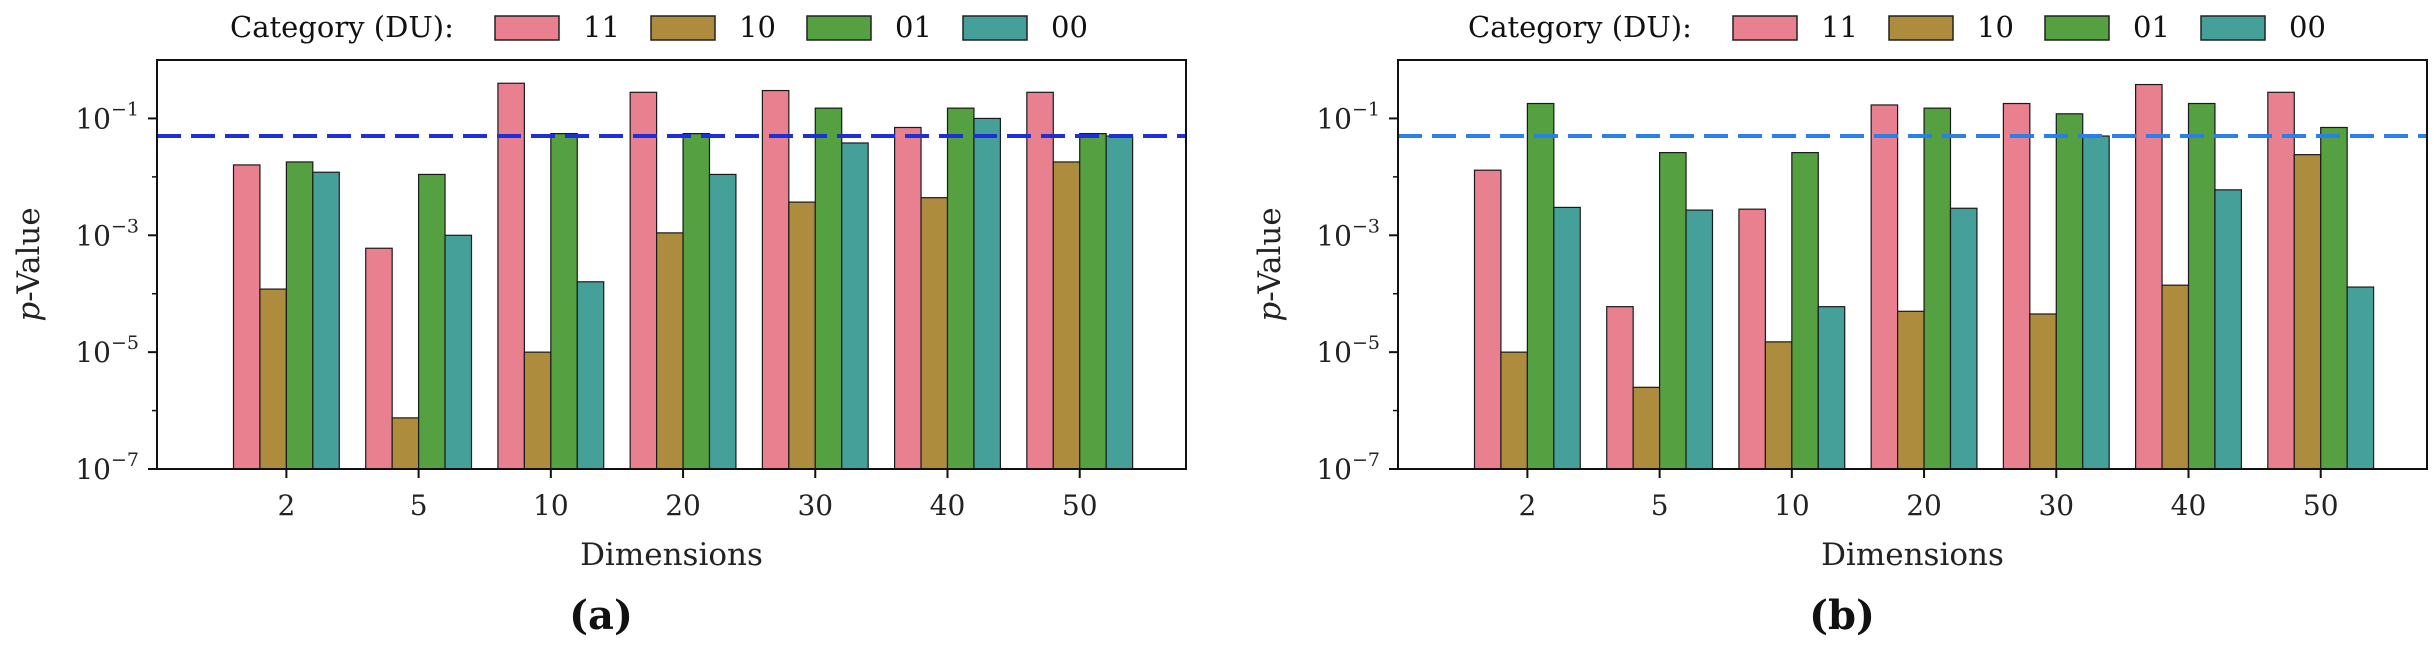  Describe the element at coordinates (671, 555) in the screenshot. I see `x-axis-label: Dimensions` at that location.